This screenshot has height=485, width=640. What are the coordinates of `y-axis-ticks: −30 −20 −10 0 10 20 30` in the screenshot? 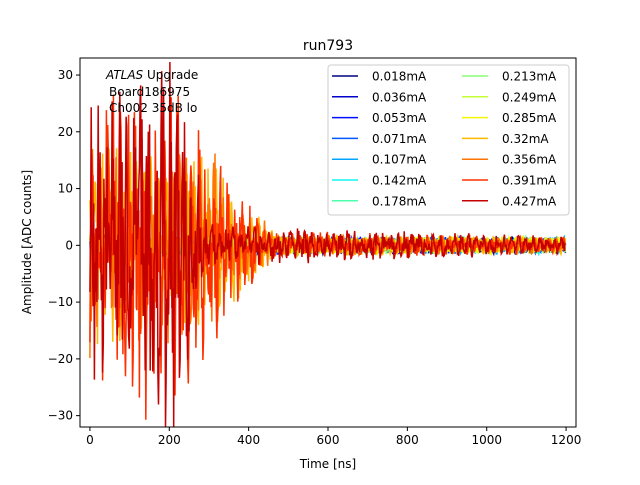 It's located at (64, 245).